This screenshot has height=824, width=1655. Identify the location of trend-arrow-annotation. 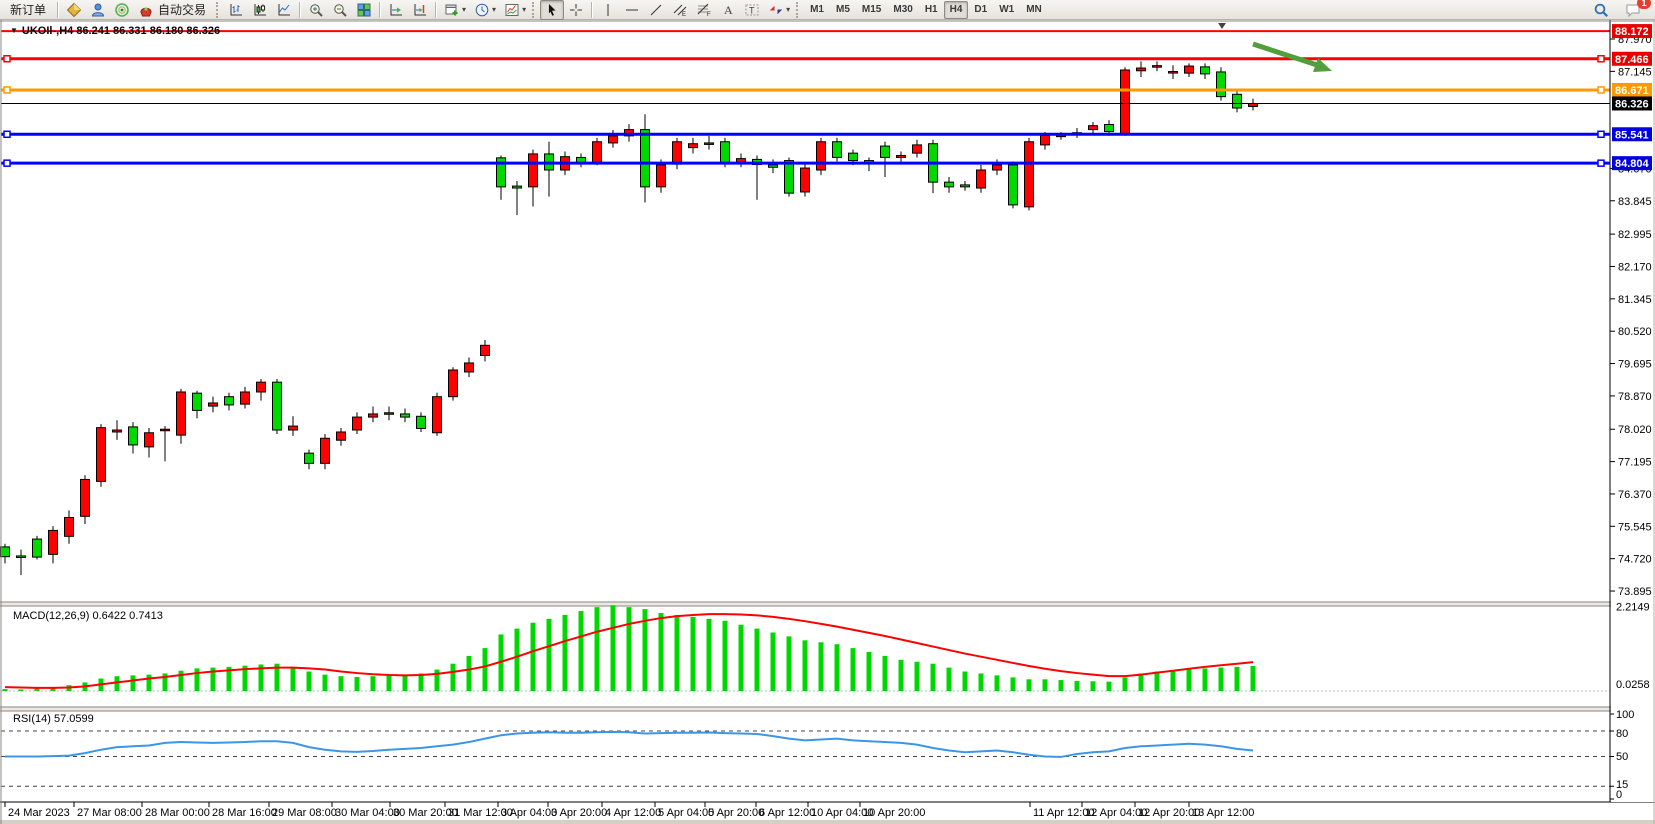
(1285, 54).